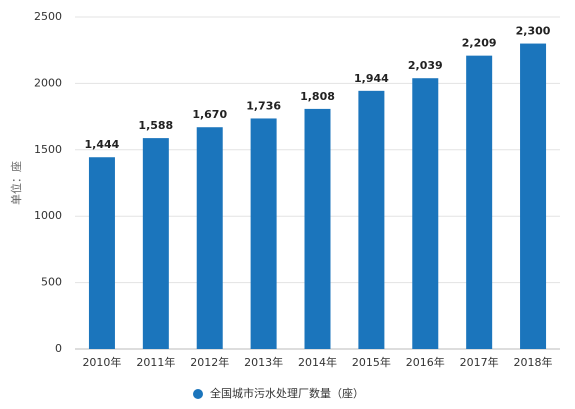 This screenshot has height=409, width=575. Describe the element at coordinates (479, 362) in the screenshot. I see `x-tick-label: 2017年` at that location.